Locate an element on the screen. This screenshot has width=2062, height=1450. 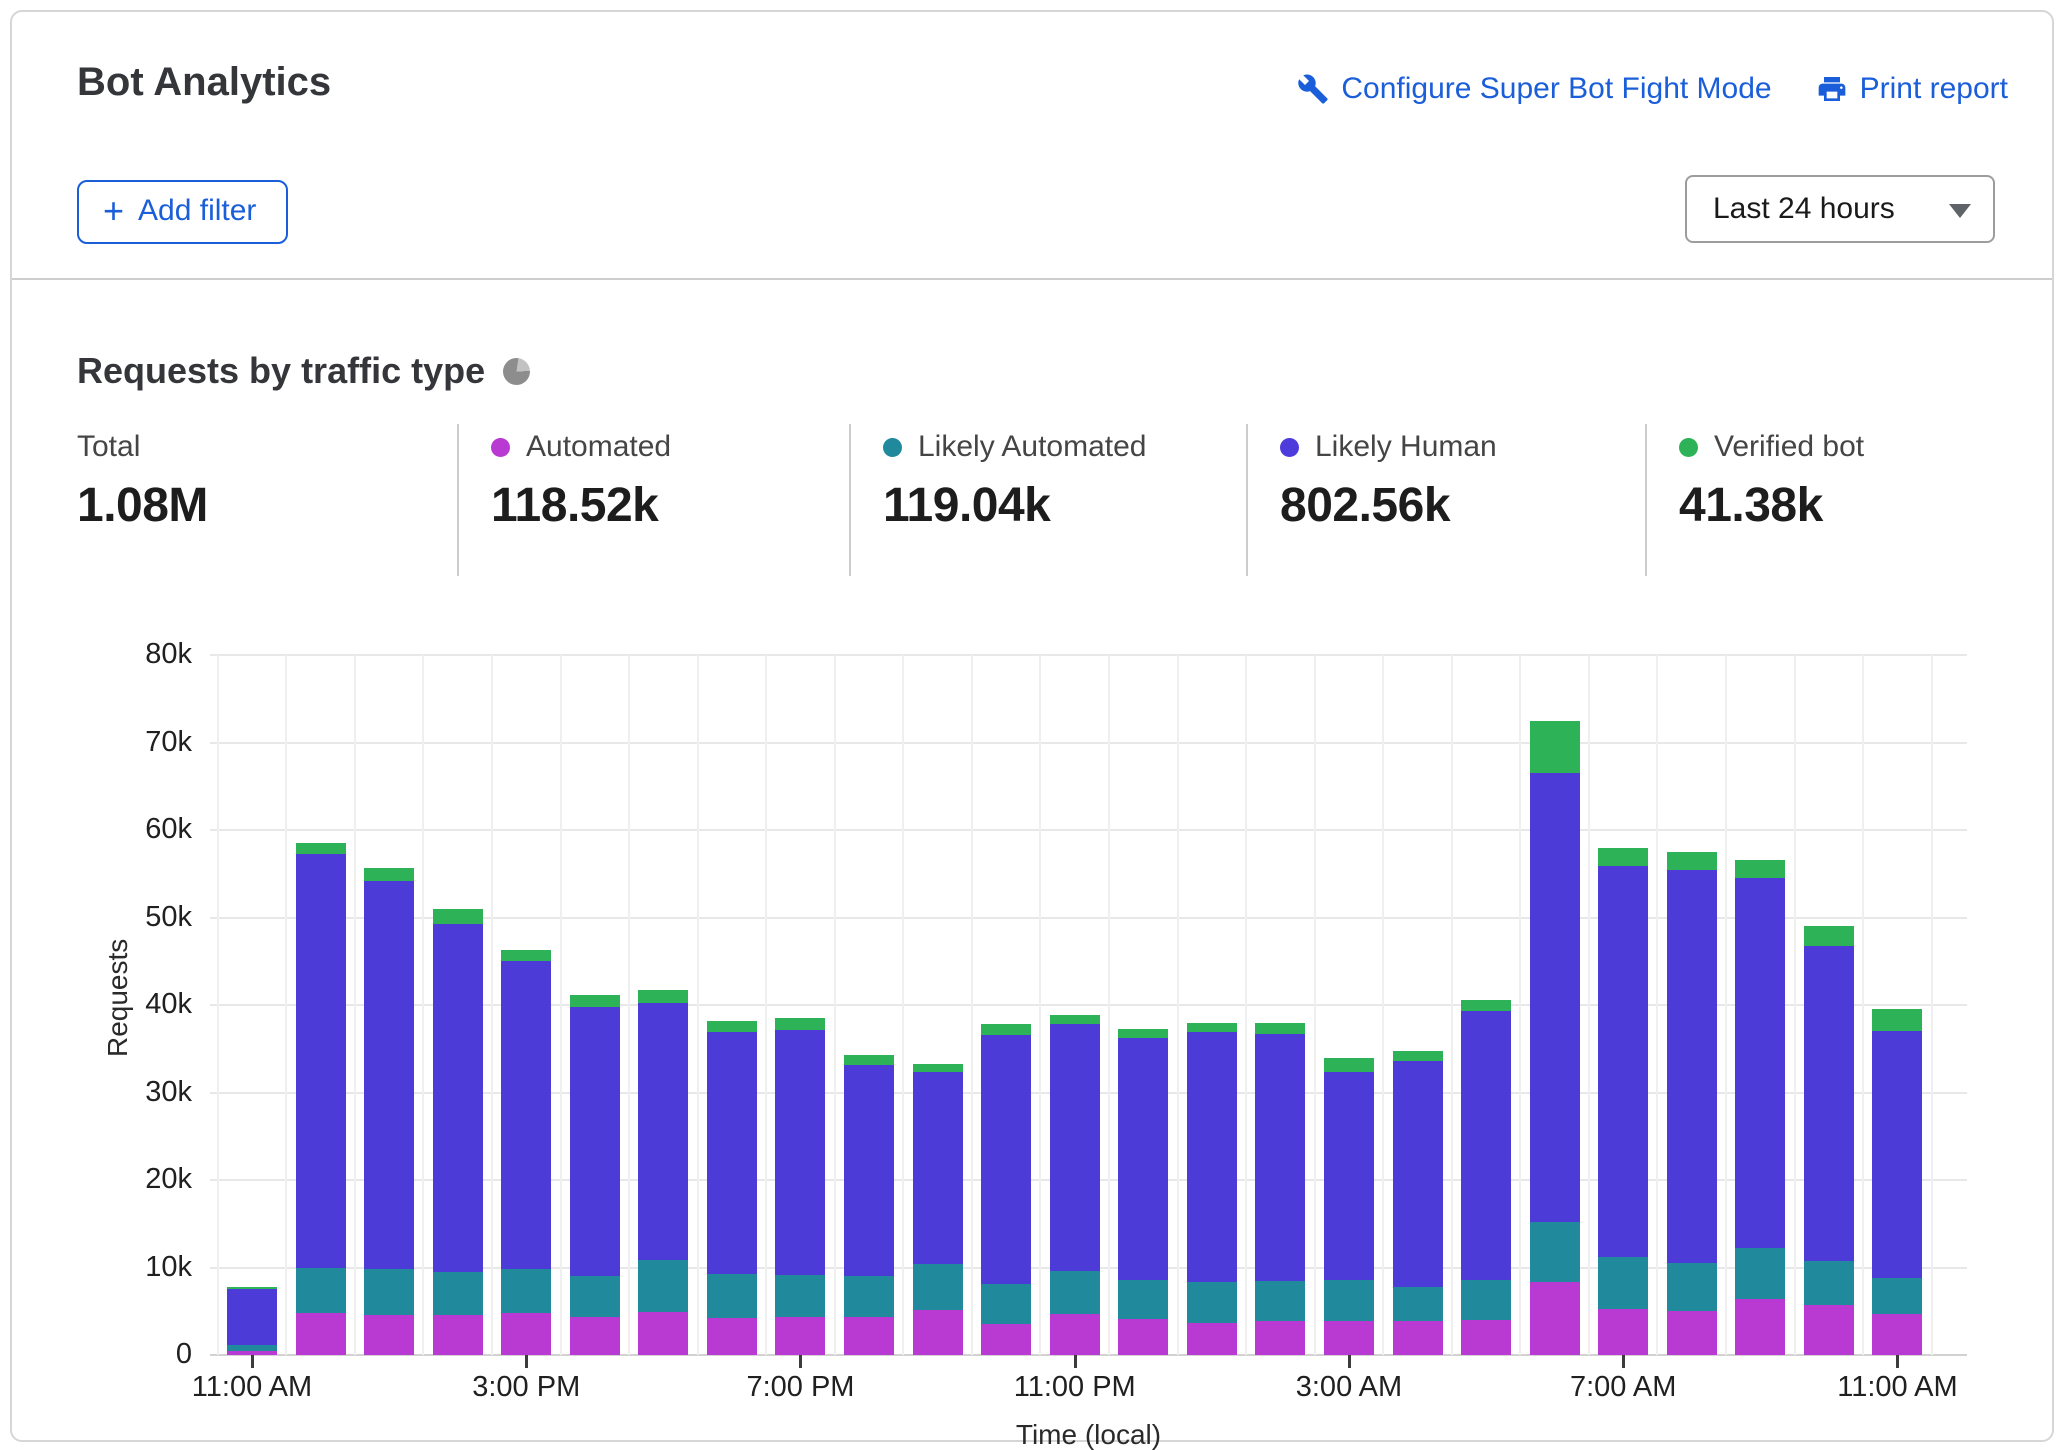
y-tick-label: 40k is located at coordinates (168, 1004).